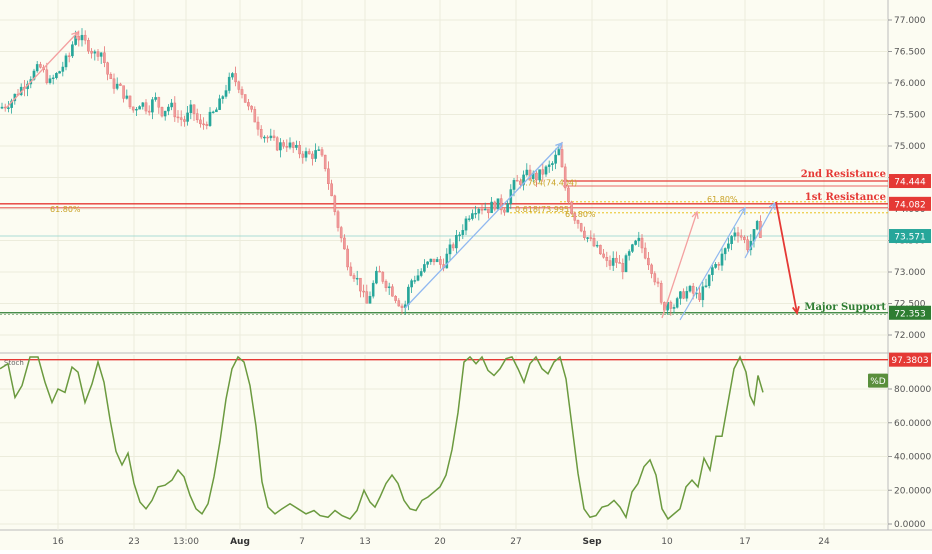  What do you see at coordinates (515, 542) in the screenshot?
I see `x-tick-label: 27` at bounding box center [515, 542].